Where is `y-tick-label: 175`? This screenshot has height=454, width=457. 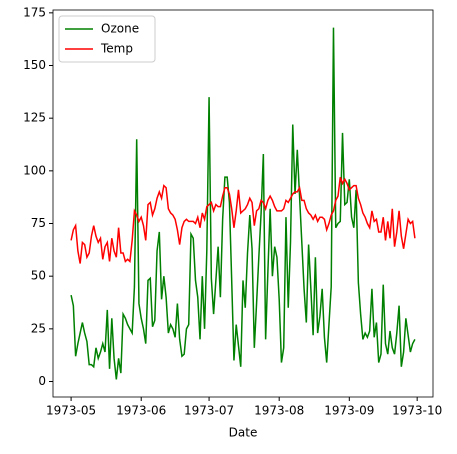 y-tick-label: 175 is located at coordinates (34, 12).